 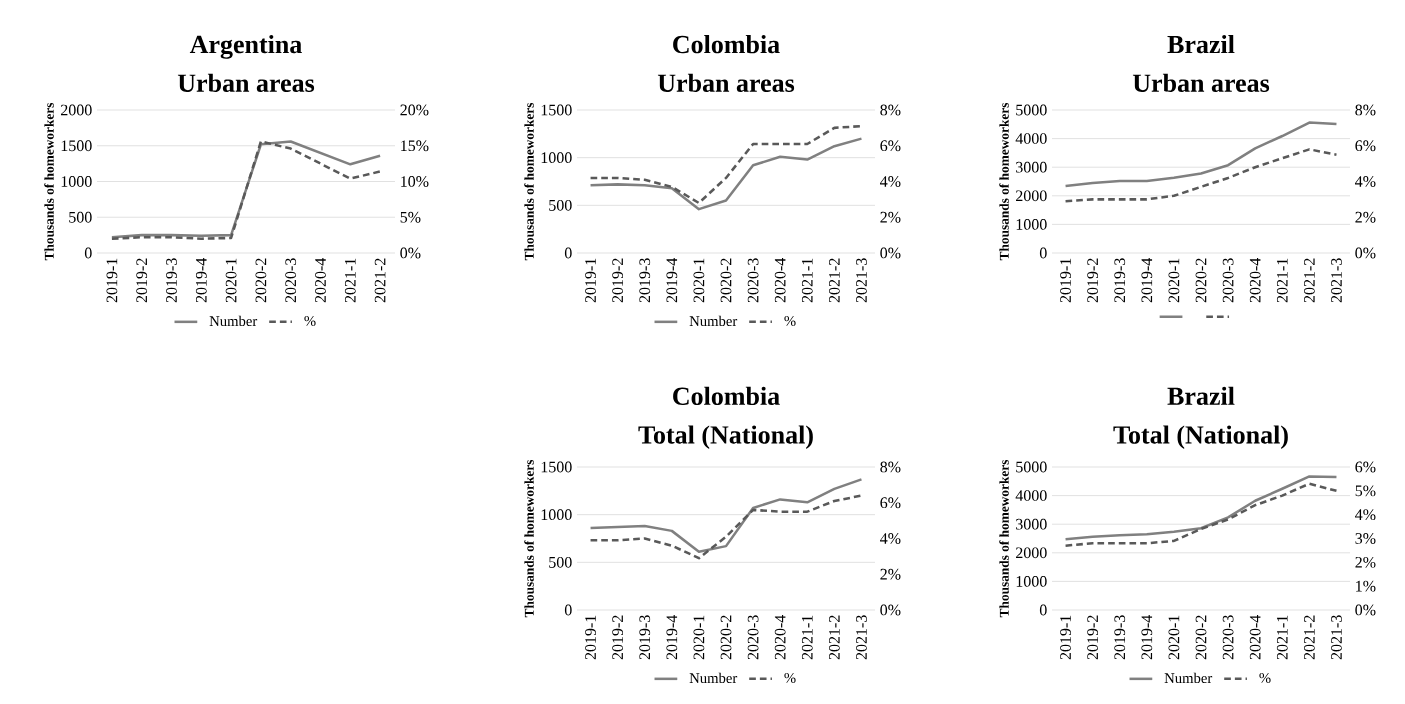 What do you see at coordinates (890, 538) in the screenshot?
I see `y2-tick-label: 4%` at bounding box center [890, 538].